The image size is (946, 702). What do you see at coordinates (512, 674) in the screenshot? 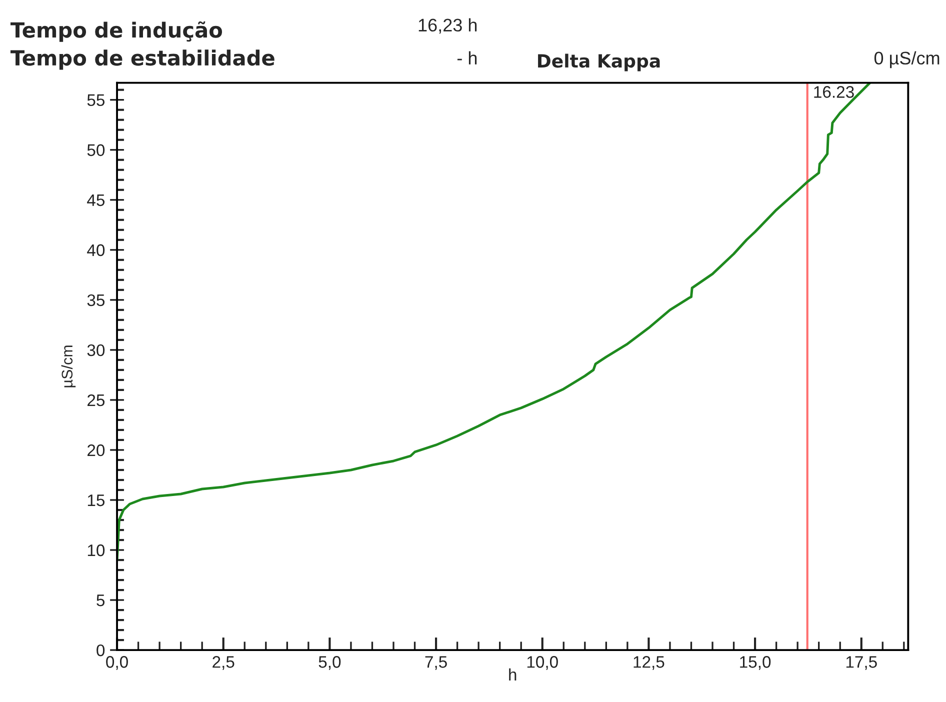
I see `x-axis-title: h` at bounding box center [512, 674].